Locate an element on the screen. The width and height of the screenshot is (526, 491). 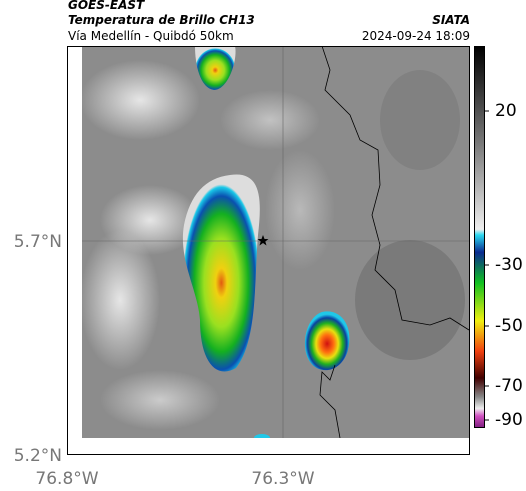
colorbar-label: 20 is located at coordinates (506, 111).